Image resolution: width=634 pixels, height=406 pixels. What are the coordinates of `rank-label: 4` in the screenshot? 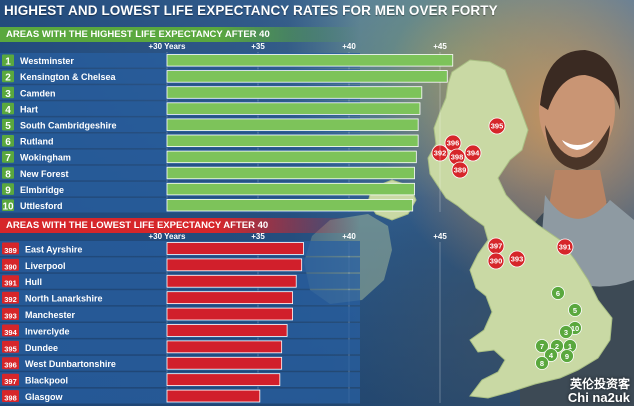 It's located at (8, 110).